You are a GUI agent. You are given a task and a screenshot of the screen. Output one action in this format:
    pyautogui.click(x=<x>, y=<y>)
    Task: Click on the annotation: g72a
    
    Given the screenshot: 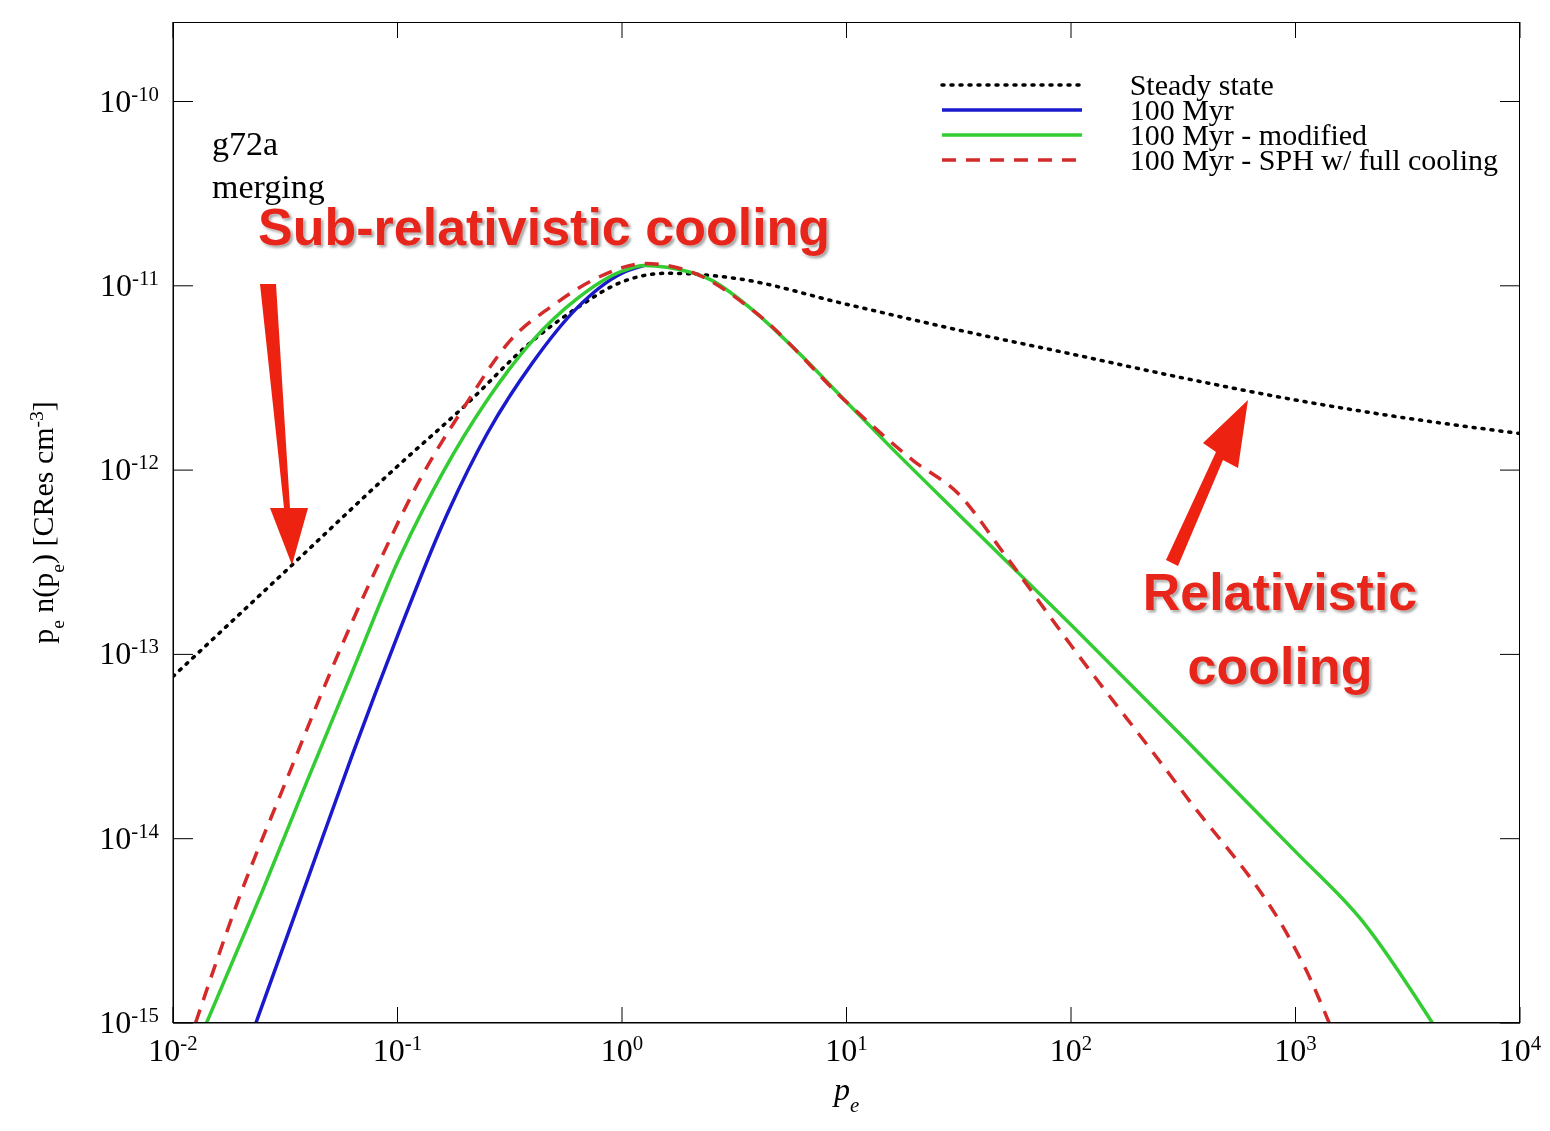 What is the action you would take?
    pyautogui.click(x=245, y=144)
    